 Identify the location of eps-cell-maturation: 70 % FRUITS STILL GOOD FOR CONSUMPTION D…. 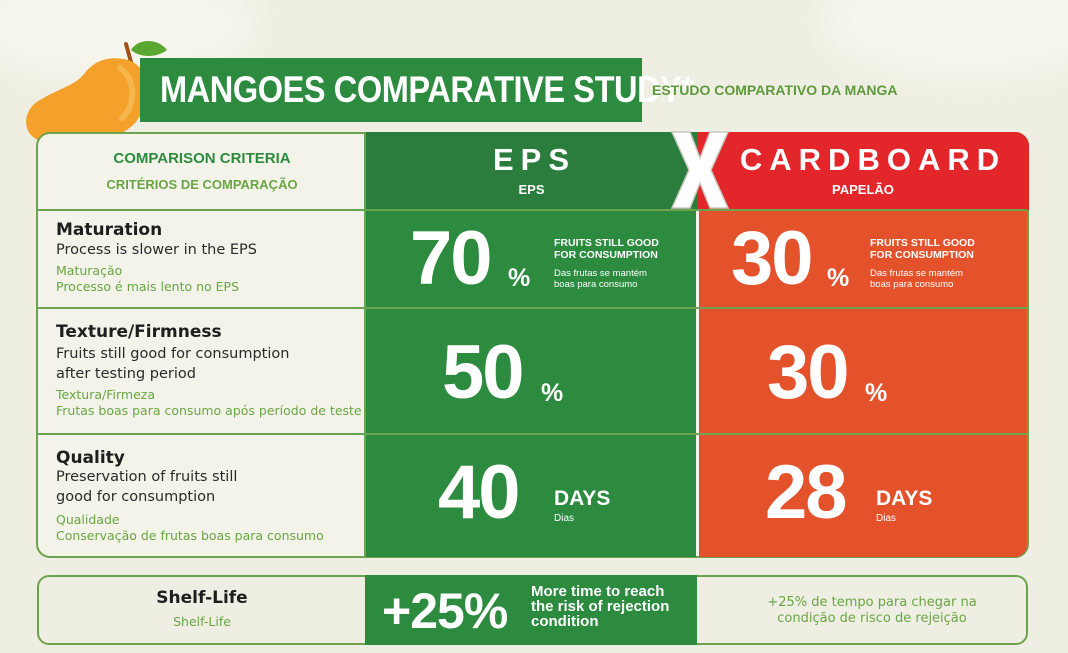
(531, 259).